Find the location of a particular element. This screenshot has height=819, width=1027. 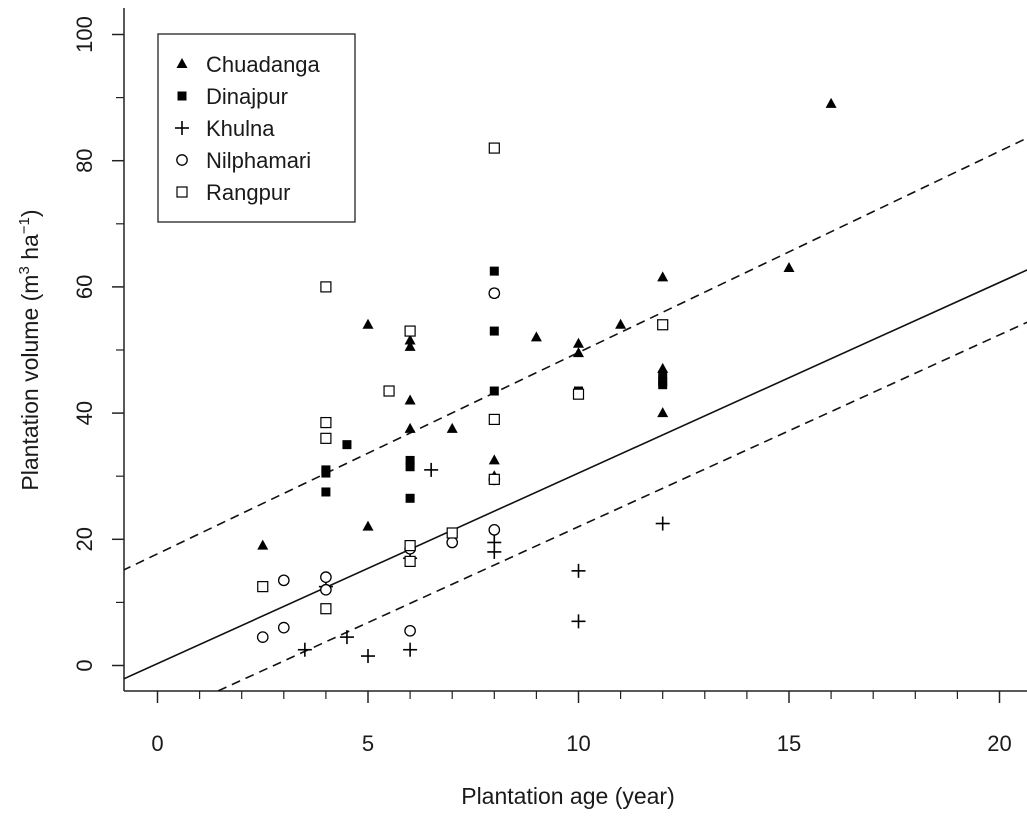

legend-label-chuadanga: Chuadanga is located at coordinates (263, 64).